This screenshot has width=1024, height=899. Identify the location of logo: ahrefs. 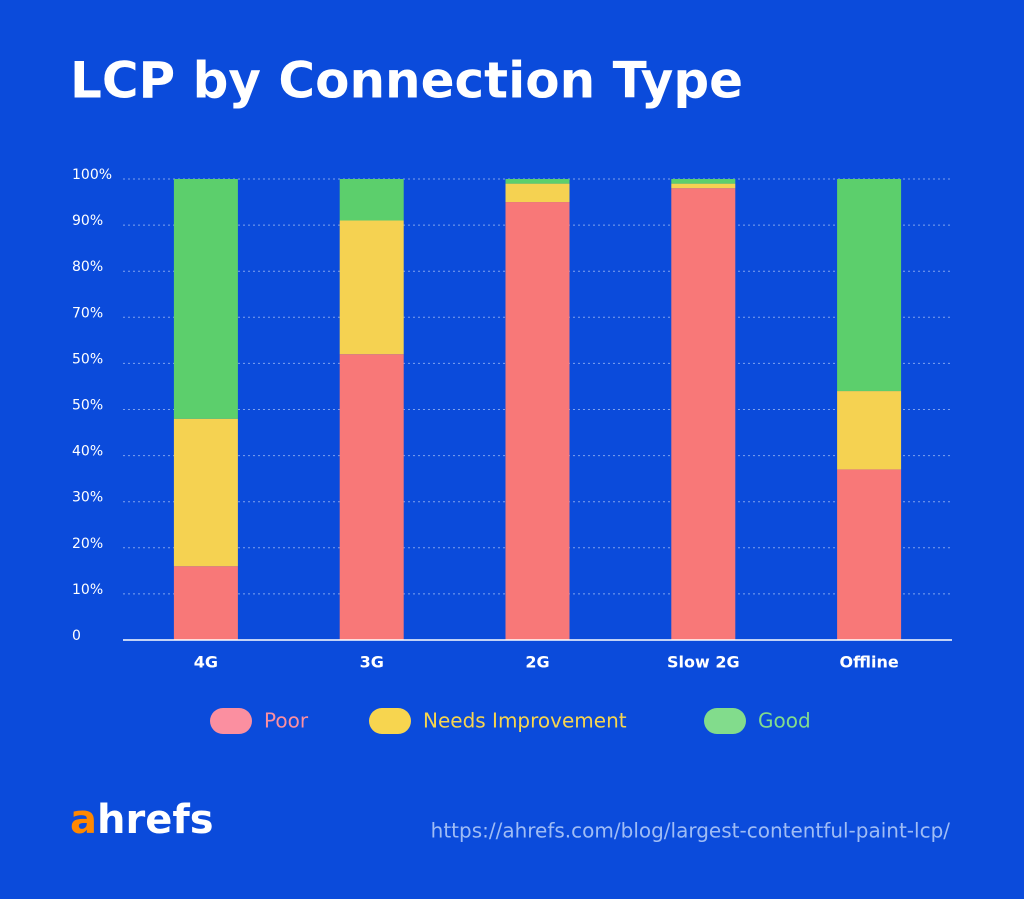
(142, 820).